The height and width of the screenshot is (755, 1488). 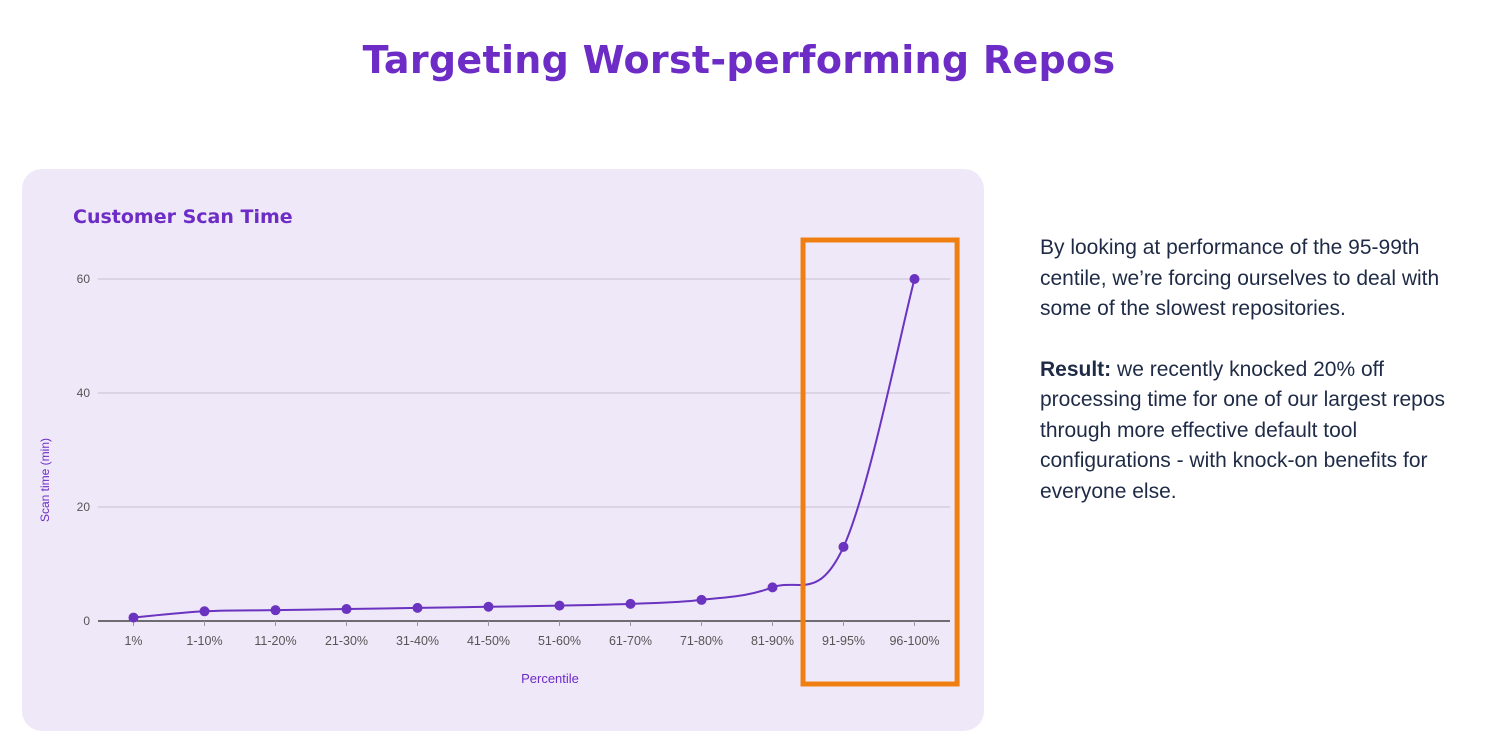 What do you see at coordinates (739, 60) in the screenshot?
I see `page-title: Targeting Worst-performing Repos` at bounding box center [739, 60].